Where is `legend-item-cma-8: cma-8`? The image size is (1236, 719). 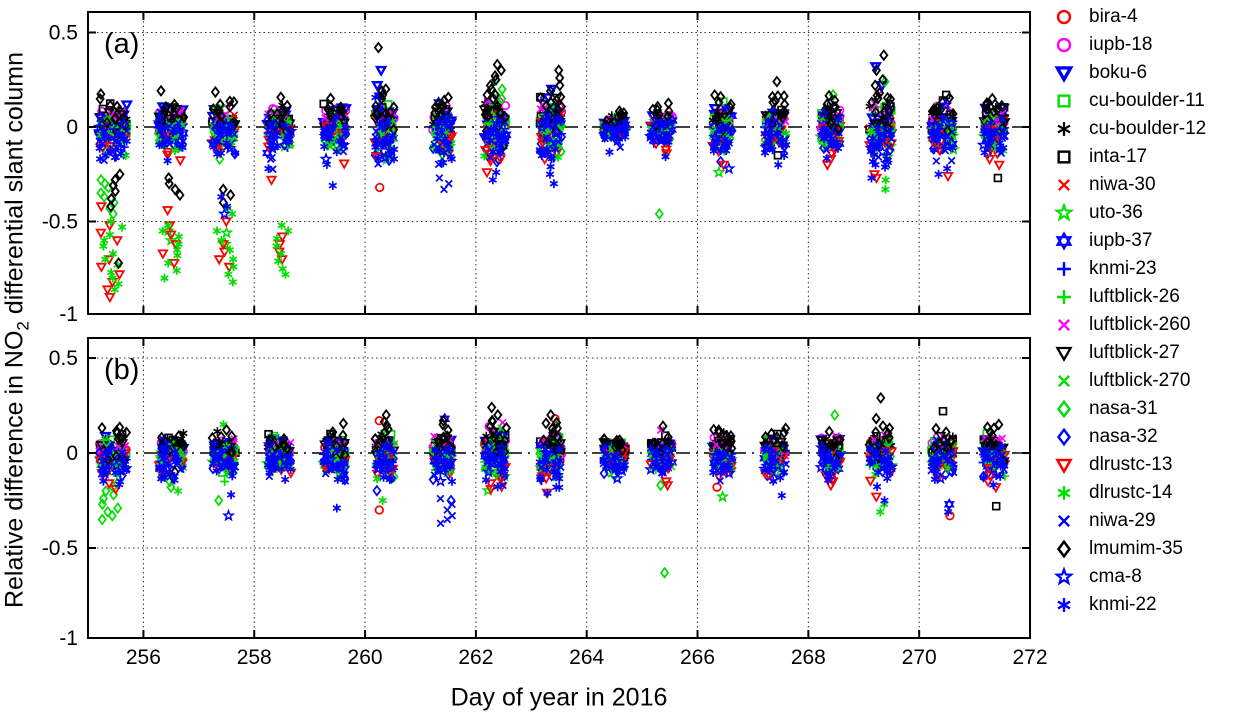 legend-item-cma-8: cma-8 is located at coordinates (1140, 577).